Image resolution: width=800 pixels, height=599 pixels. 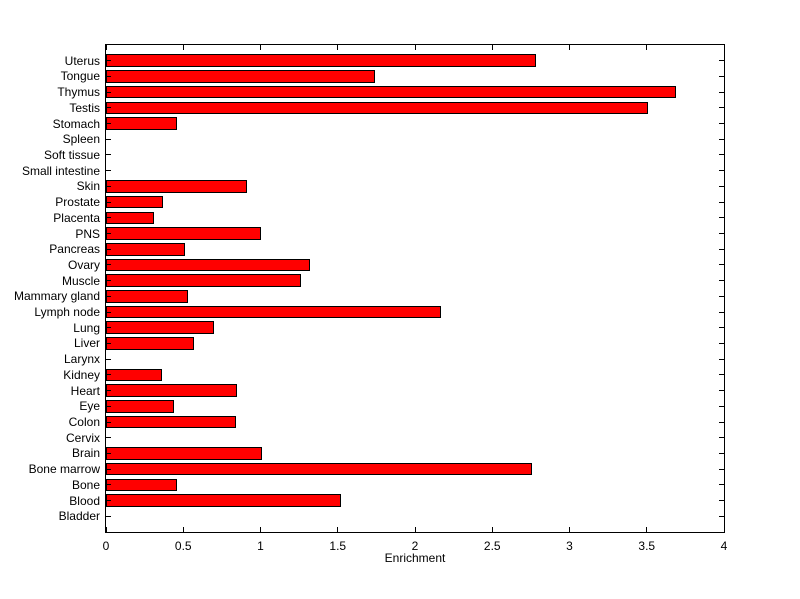 What do you see at coordinates (134, 375) in the screenshot?
I see `bar-kidney` at bounding box center [134, 375].